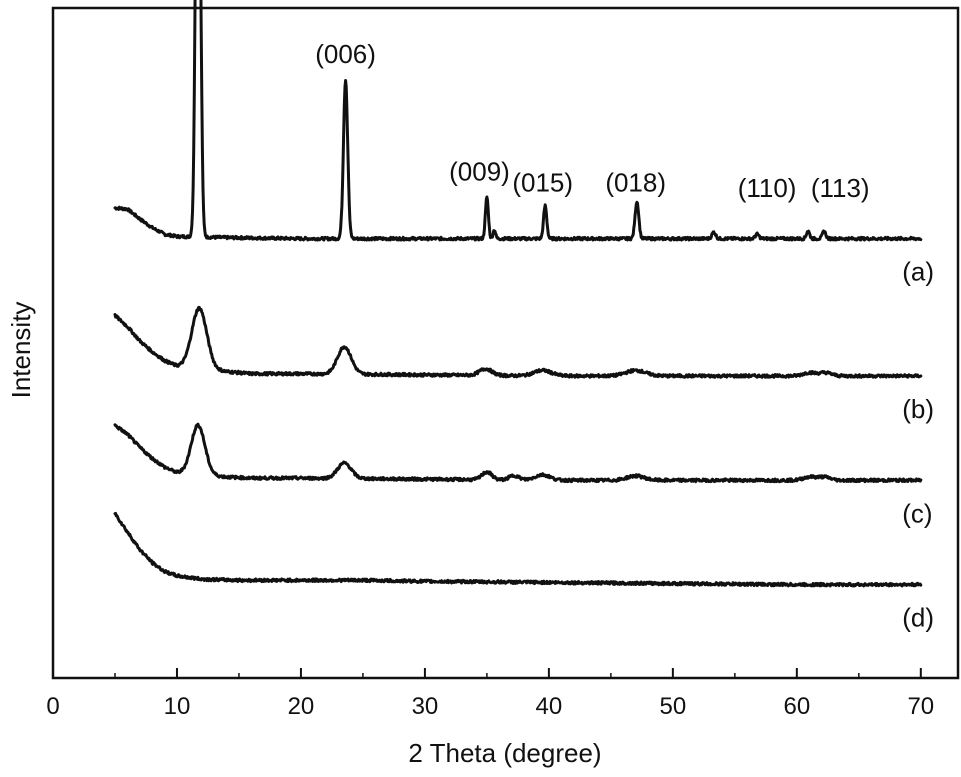  What do you see at coordinates (918, 445) in the screenshot?
I see `series-labels: (a) (b) (c) (d)` at bounding box center [918, 445].